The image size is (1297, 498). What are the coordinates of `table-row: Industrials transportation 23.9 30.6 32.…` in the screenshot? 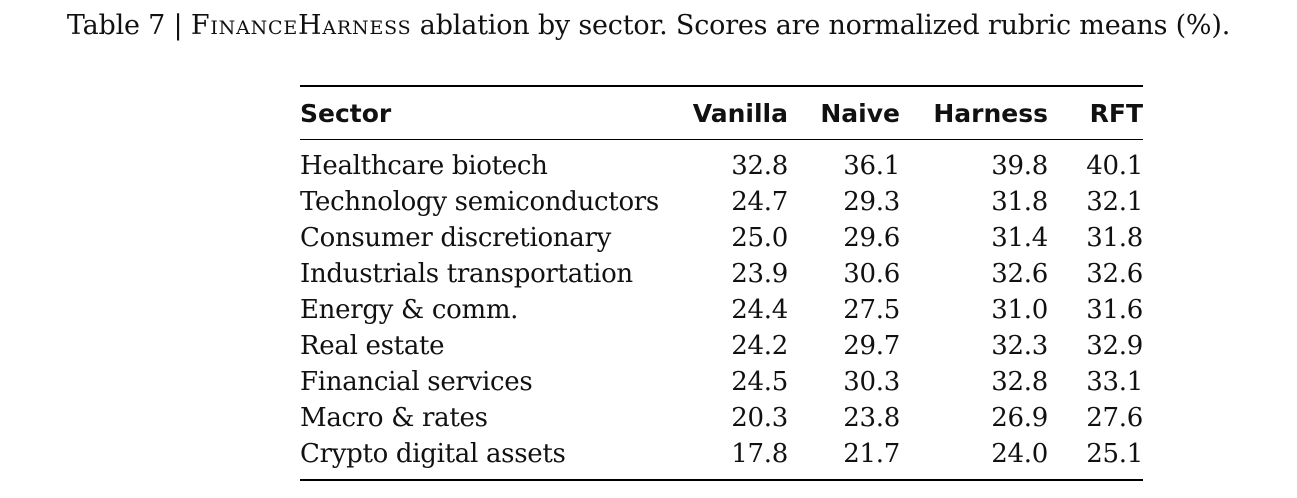 It's located at (721, 274).